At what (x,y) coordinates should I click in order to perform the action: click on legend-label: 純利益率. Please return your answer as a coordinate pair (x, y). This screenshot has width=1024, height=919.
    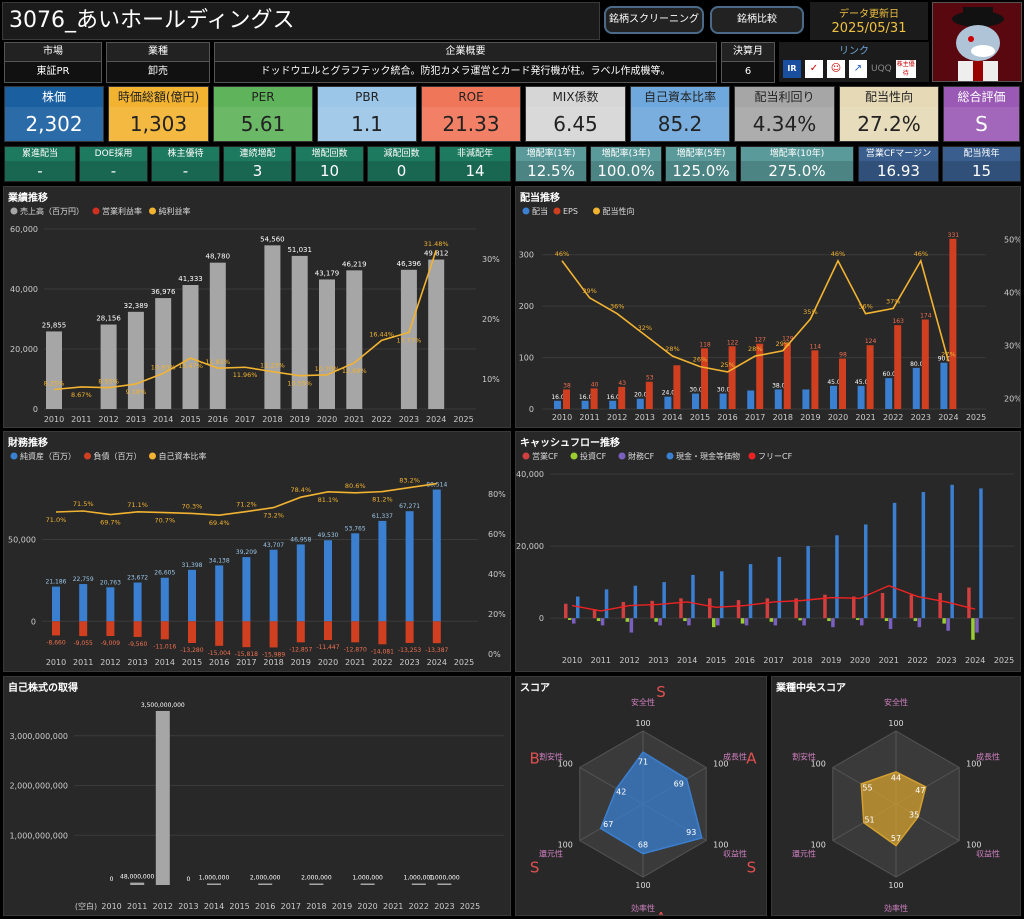
    Looking at the image, I should click on (175, 211).